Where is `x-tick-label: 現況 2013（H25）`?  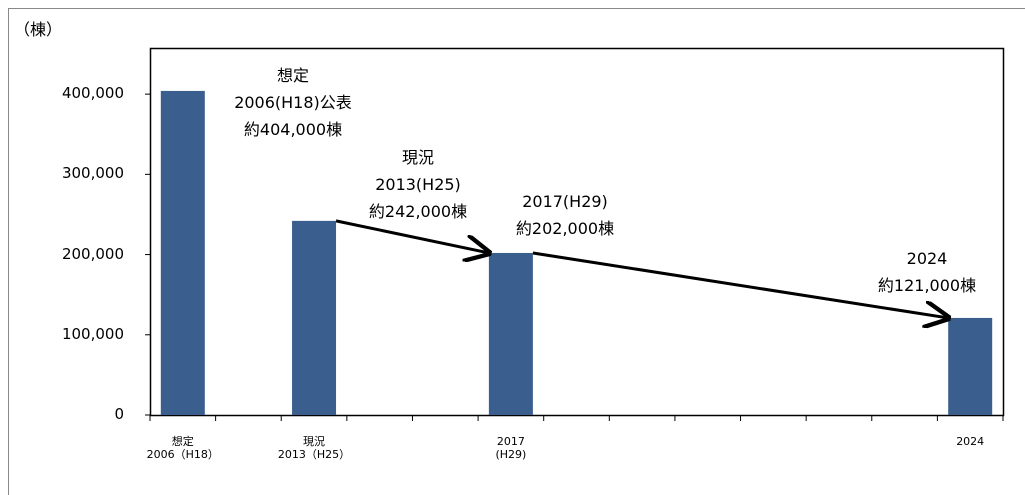 x-tick-label: 現況 2013（H25） is located at coordinates (314, 448).